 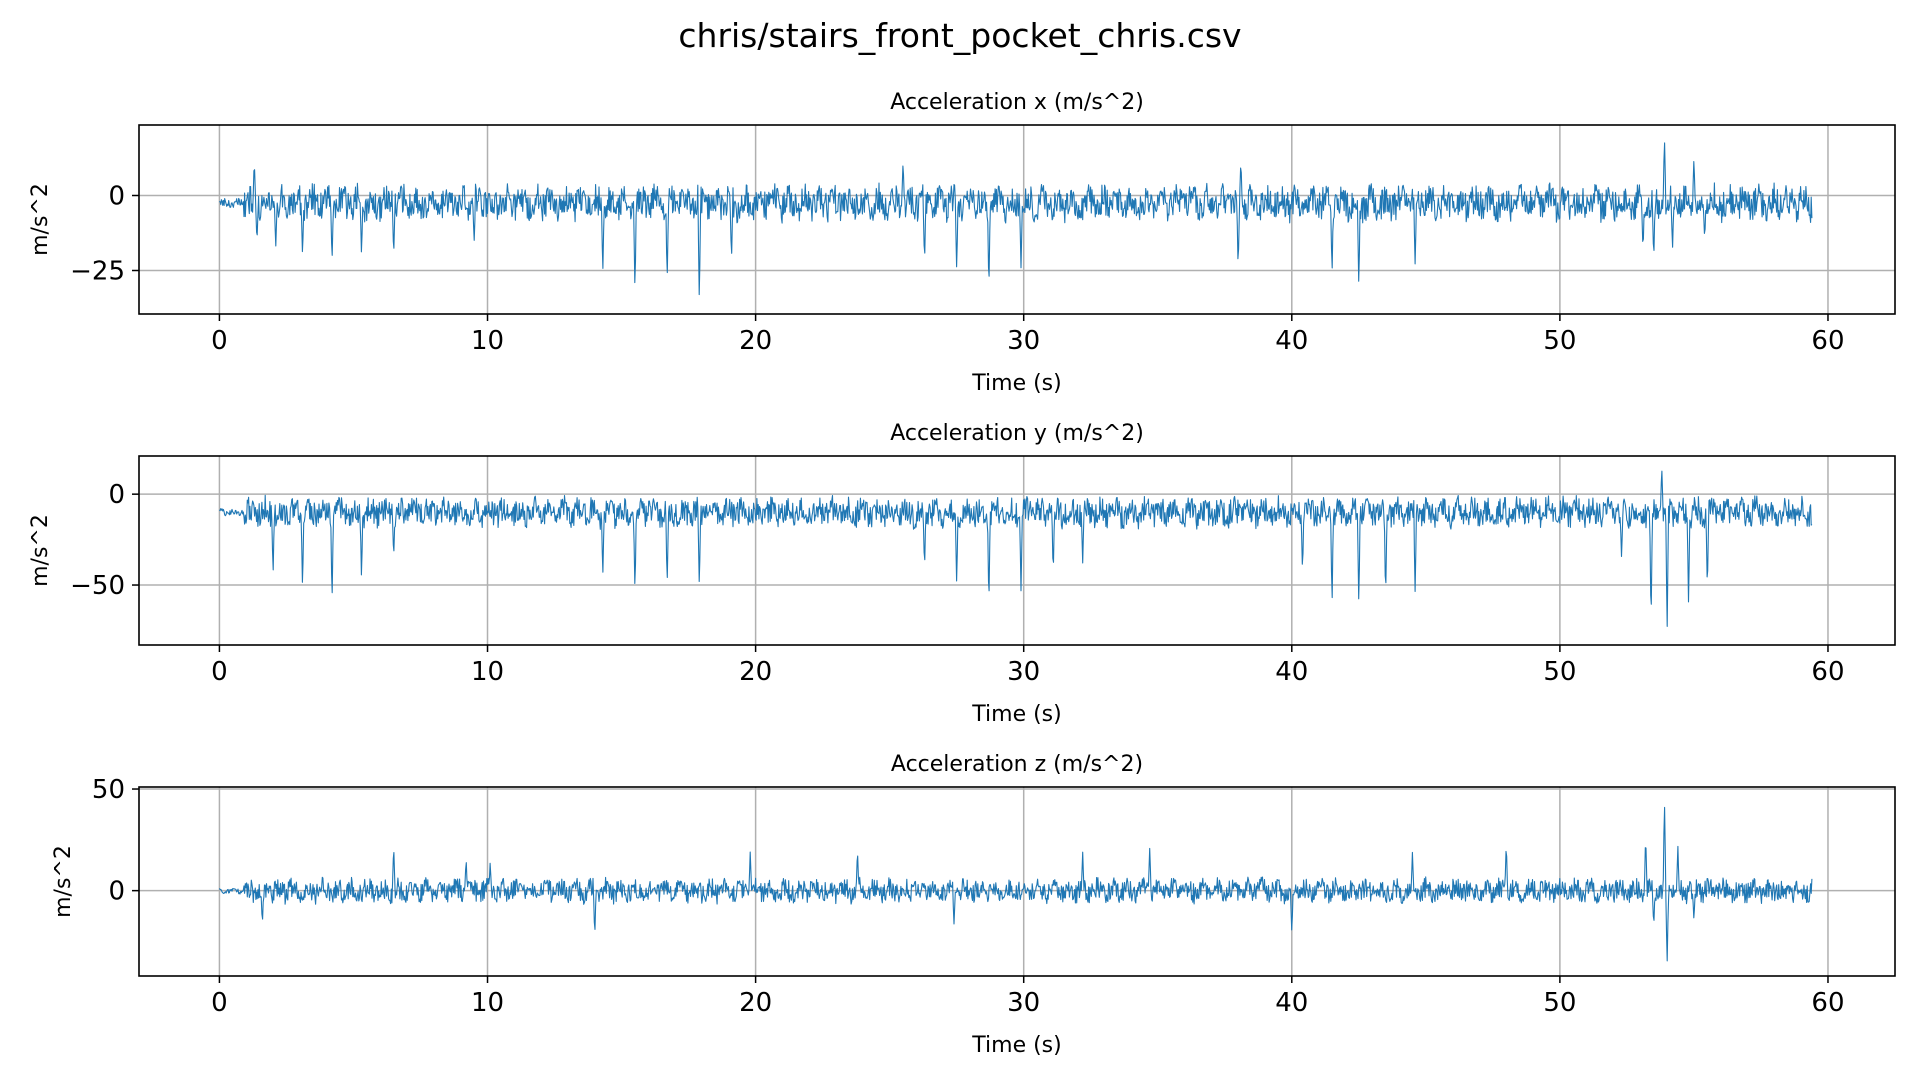 I want to click on y-tick-label: 50, so click(x=108, y=790).